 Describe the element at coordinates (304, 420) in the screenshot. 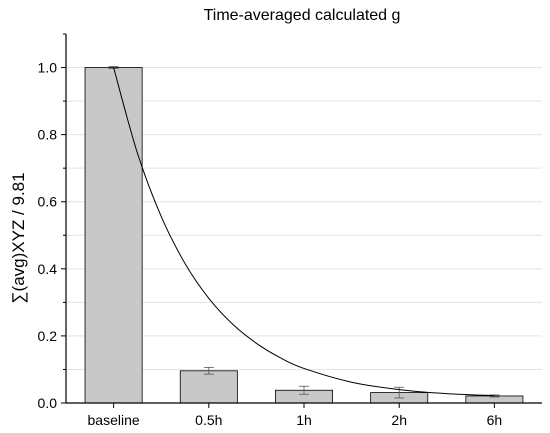

I see `x-tick-label-1h: 1h` at that location.